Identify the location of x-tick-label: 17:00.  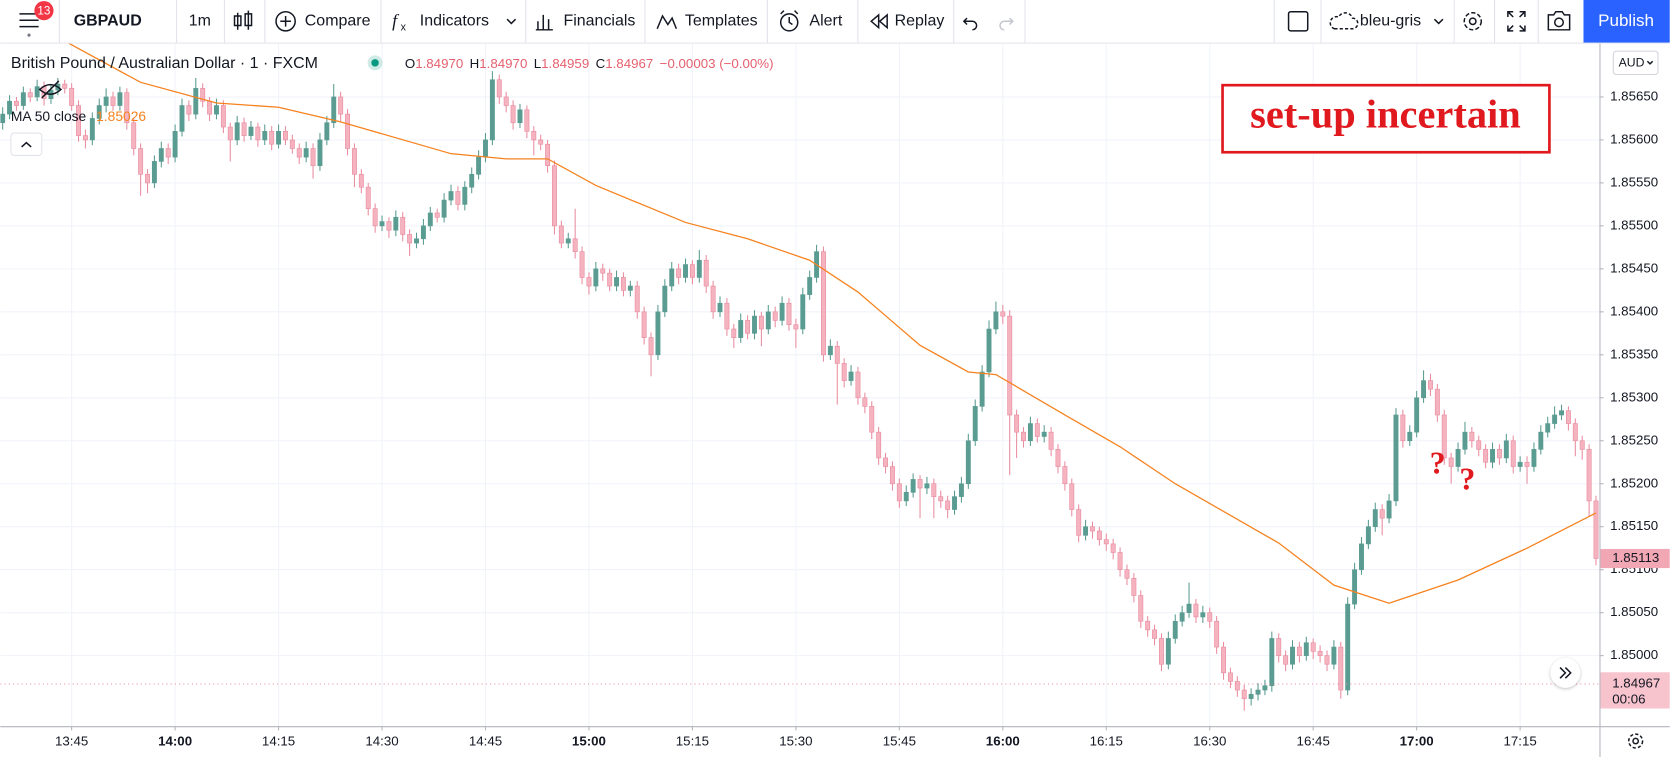
(1417, 741).